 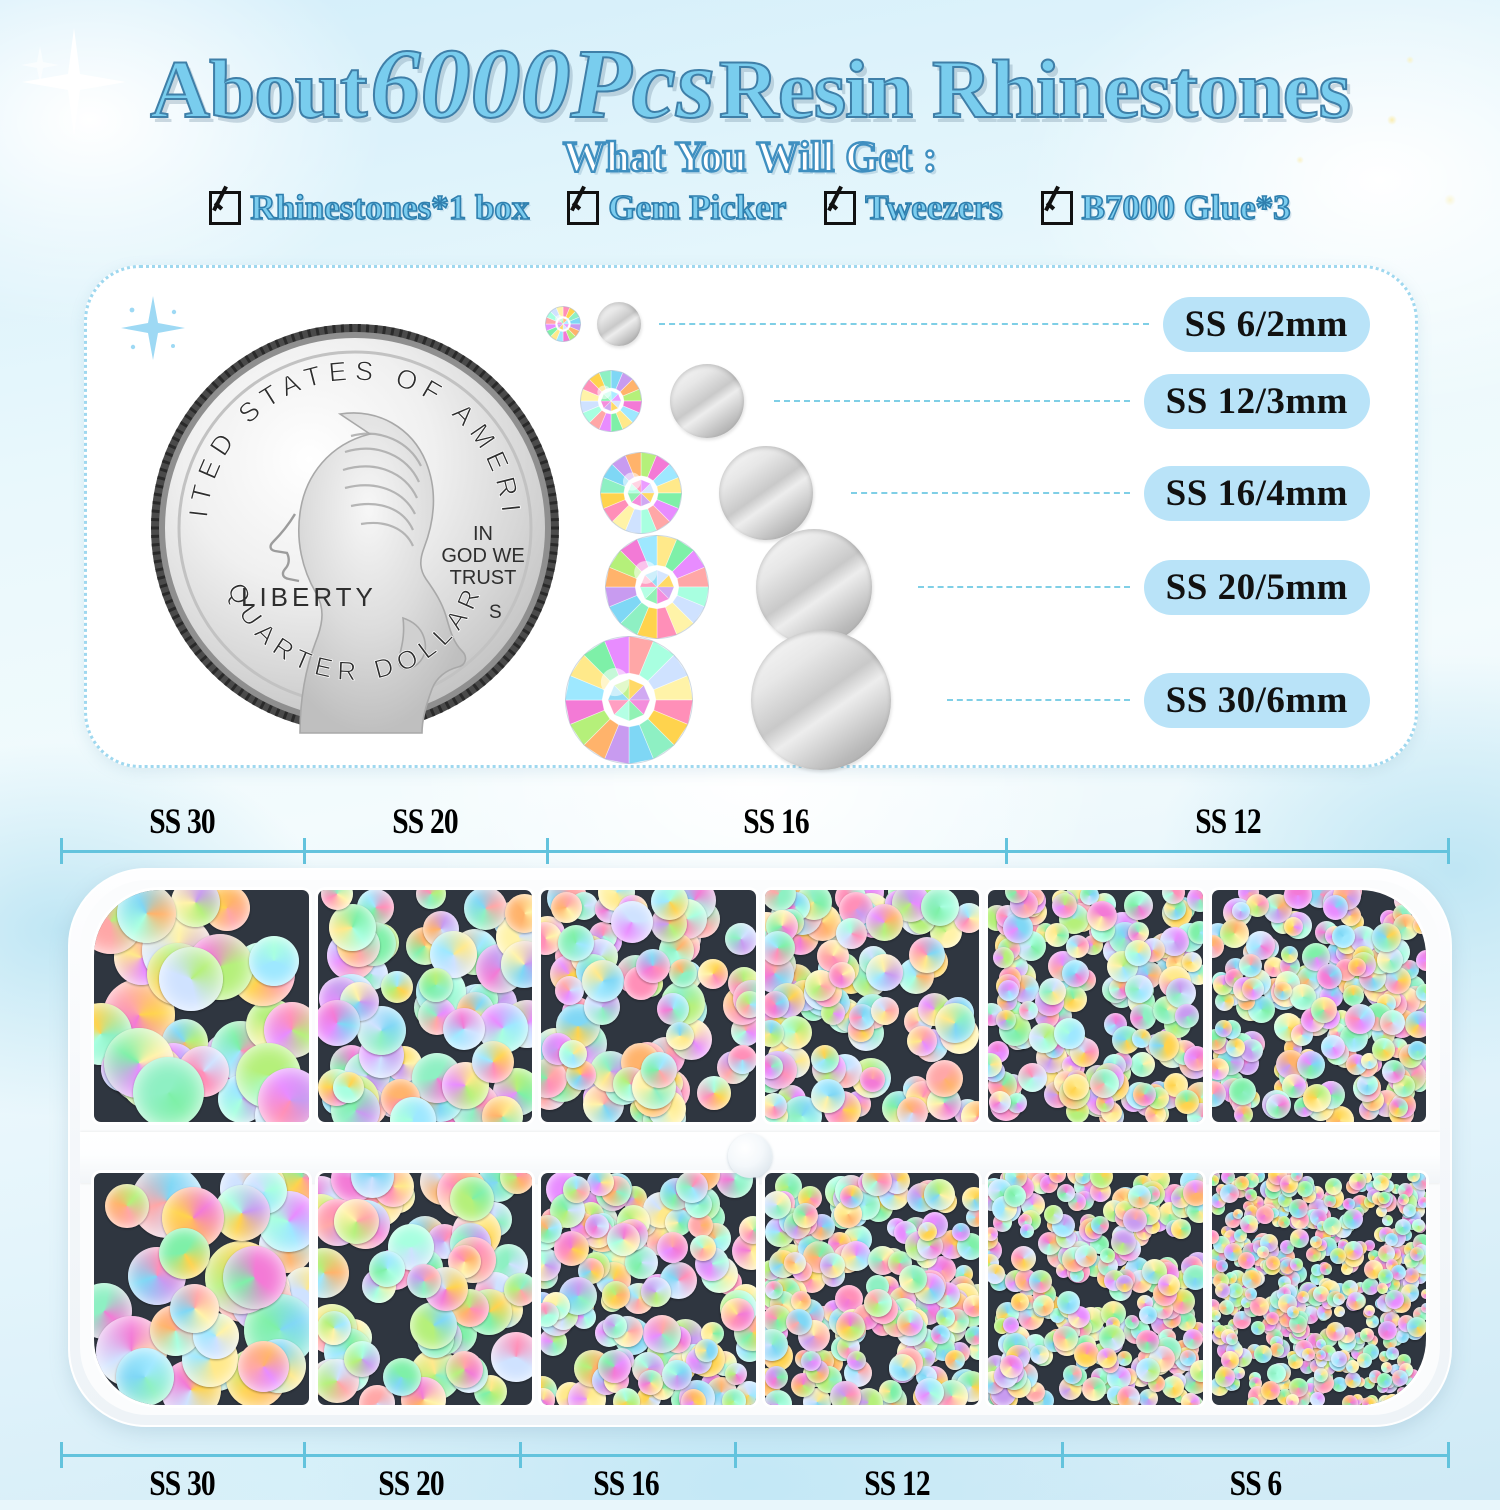 What do you see at coordinates (750, 1156) in the screenshot?
I see `box-latch-button` at bounding box center [750, 1156].